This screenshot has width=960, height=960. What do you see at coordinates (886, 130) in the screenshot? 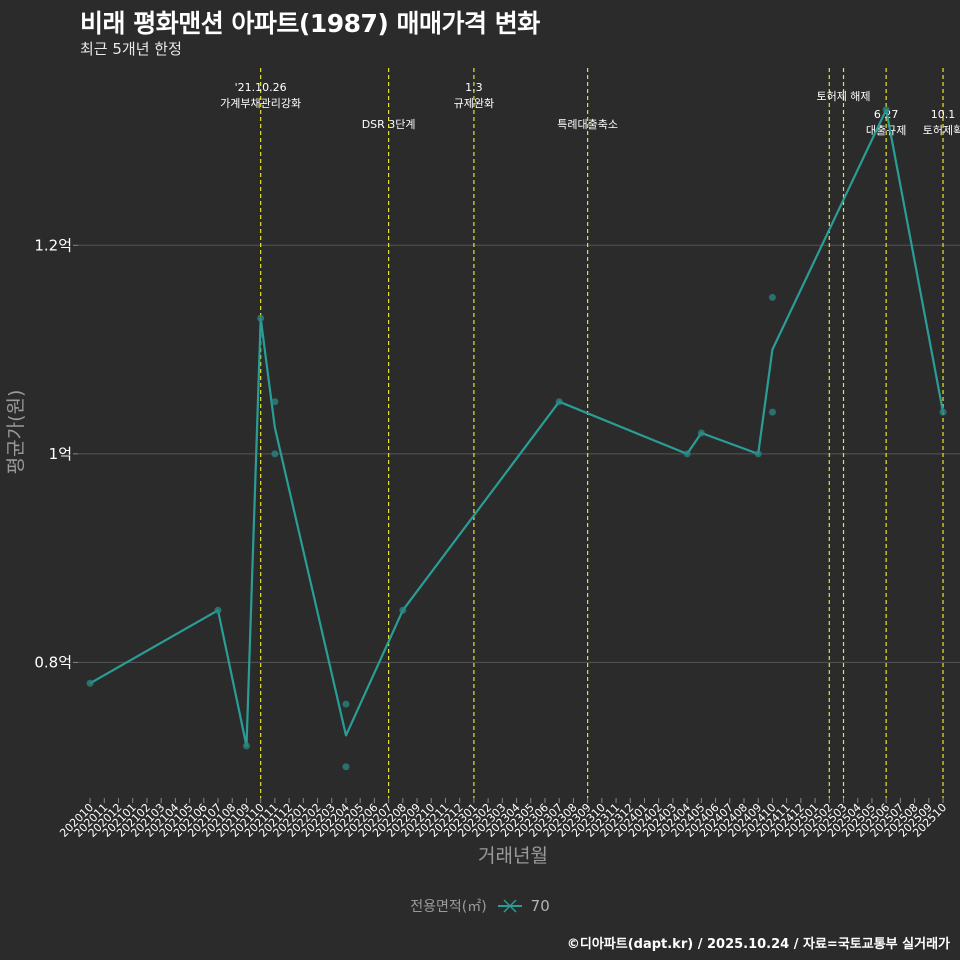
I see `event-label: 대출규제` at bounding box center [886, 130].